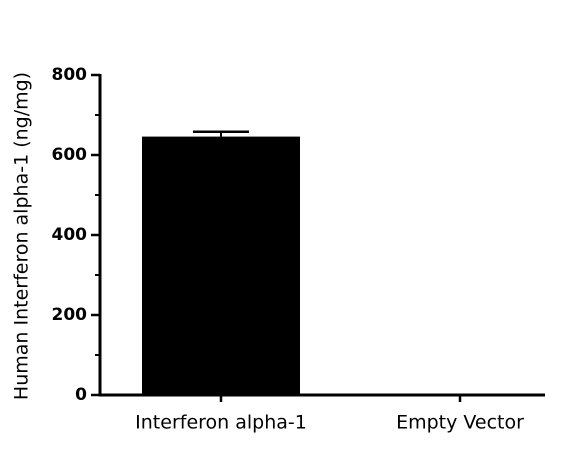 This screenshot has height=456, width=572. Describe the element at coordinates (70, 75) in the screenshot. I see `y-tick-label: 800` at that location.